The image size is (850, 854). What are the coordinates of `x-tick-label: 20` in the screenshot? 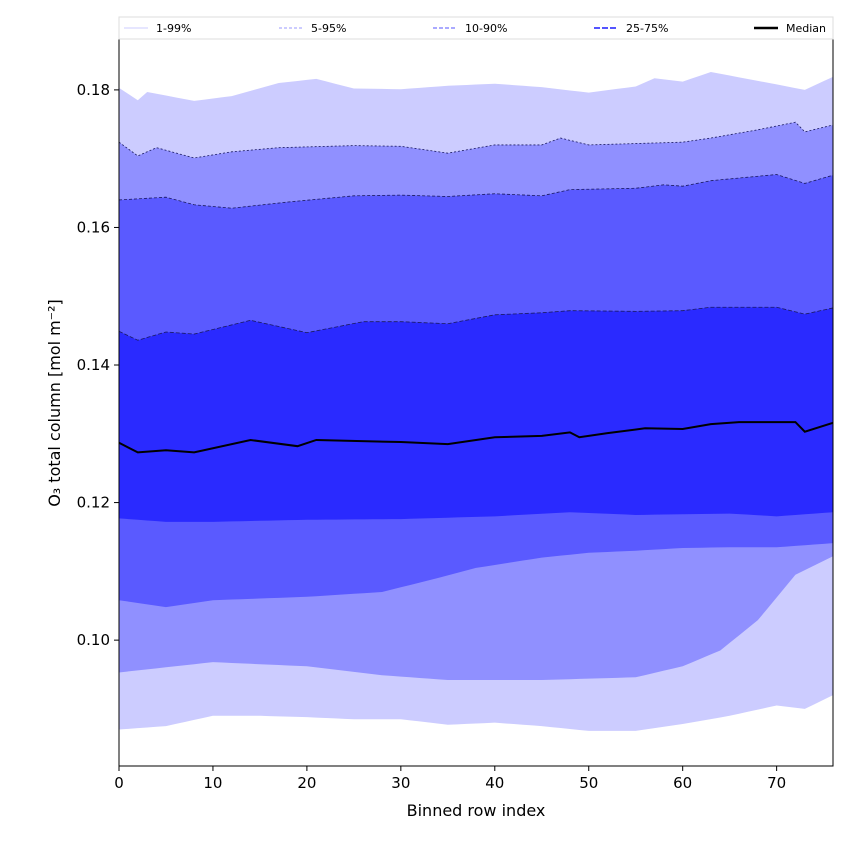 It's located at (306, 783).